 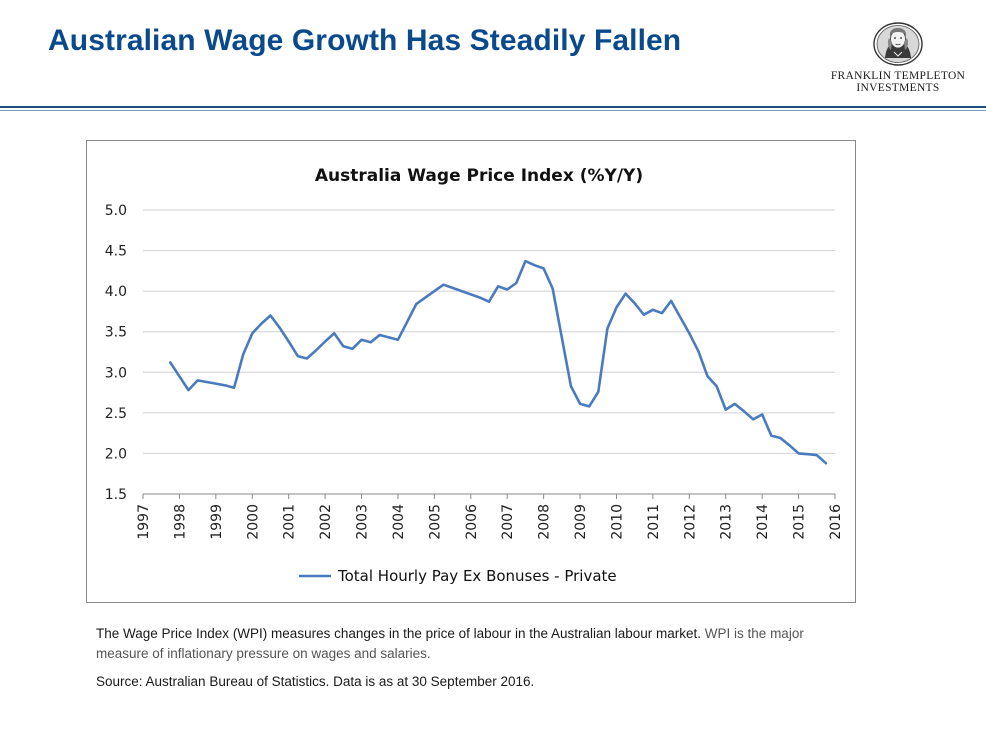 What do you see at coordinates (472, 522) in the screenshot?
I see `x-tick-label: 2006` at bounding box center [472, 522].